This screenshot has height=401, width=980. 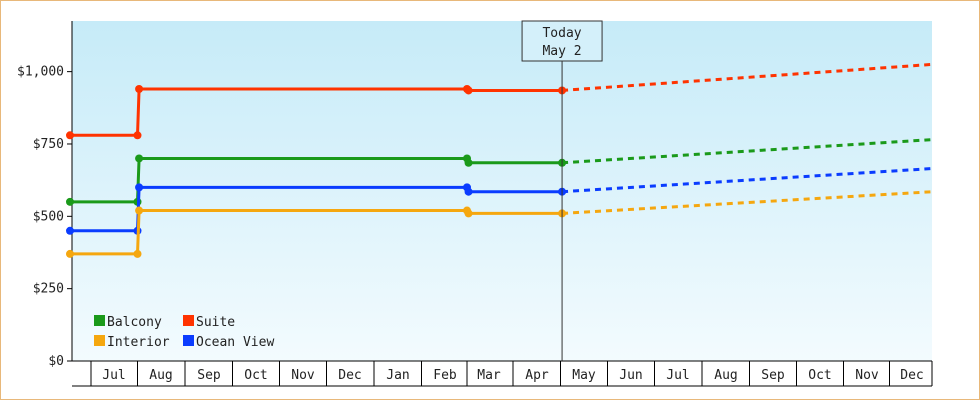 What do you see at coordinates (188, 340) in the screenshot?
I see `legend-swatch-ocean-view` at bounding box center [188, 340].